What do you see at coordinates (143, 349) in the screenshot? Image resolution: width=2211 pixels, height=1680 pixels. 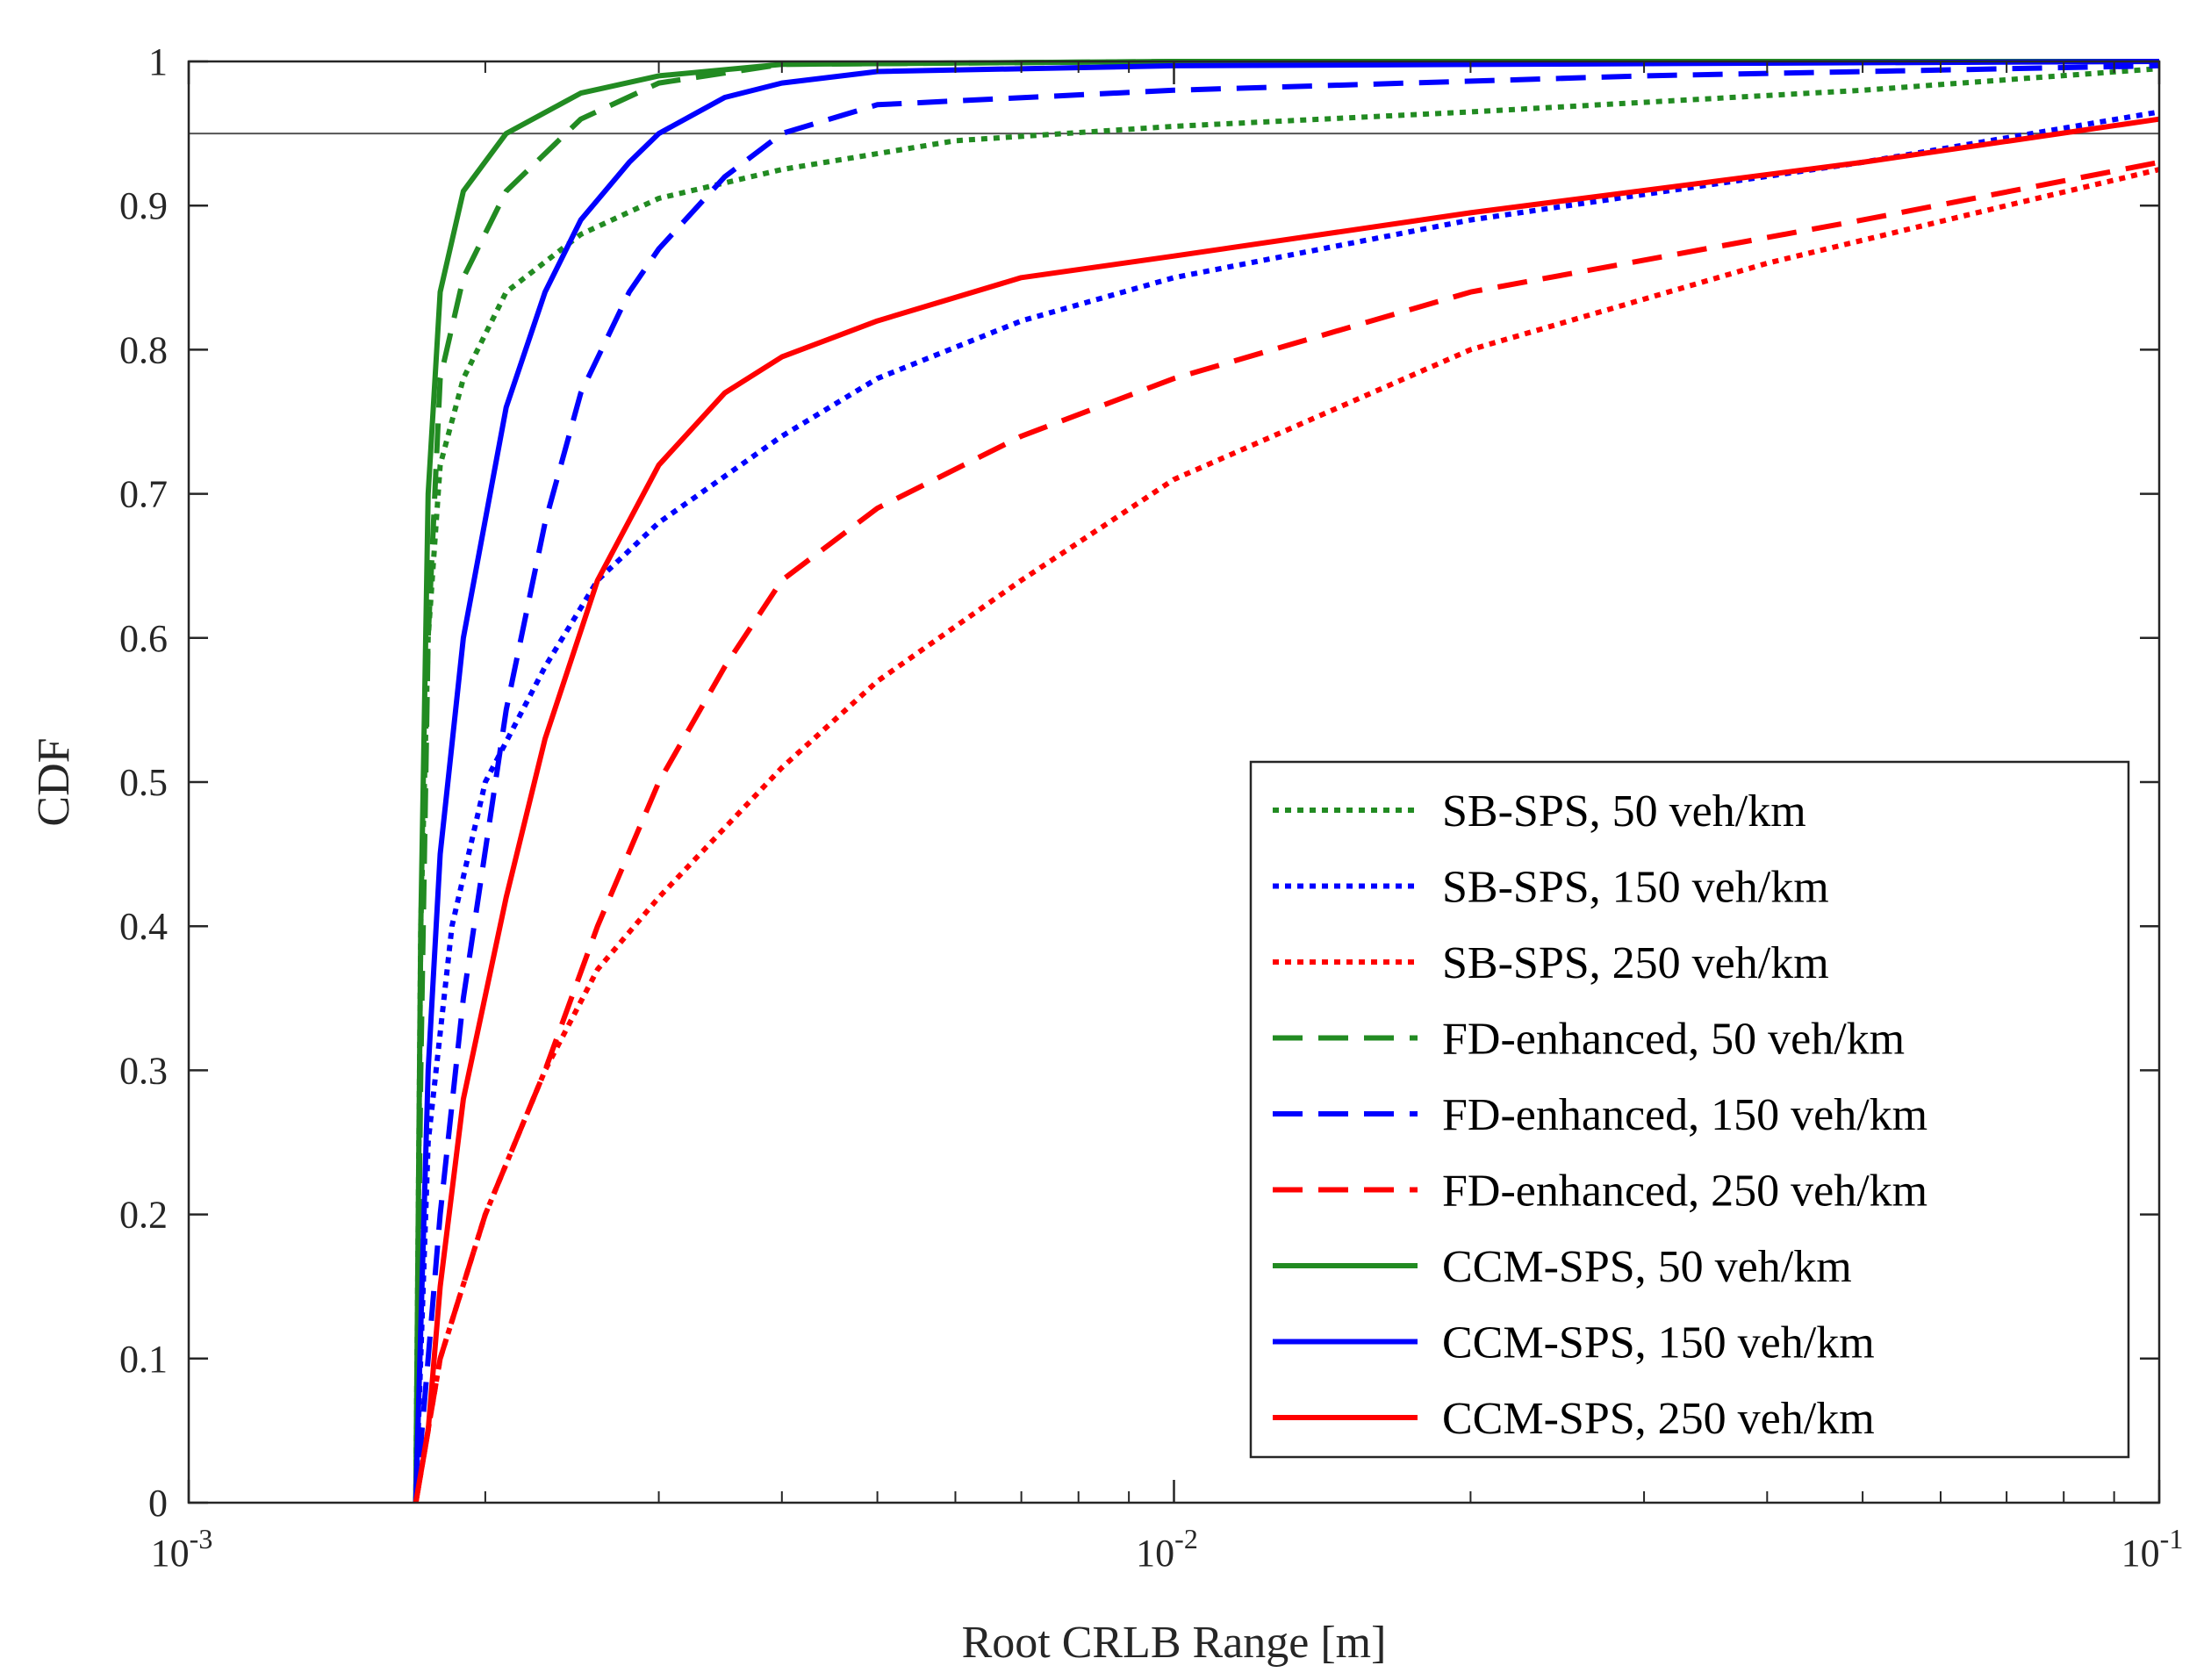 I see `y-tick-label: 0.8` at bounding box center [143, 349].